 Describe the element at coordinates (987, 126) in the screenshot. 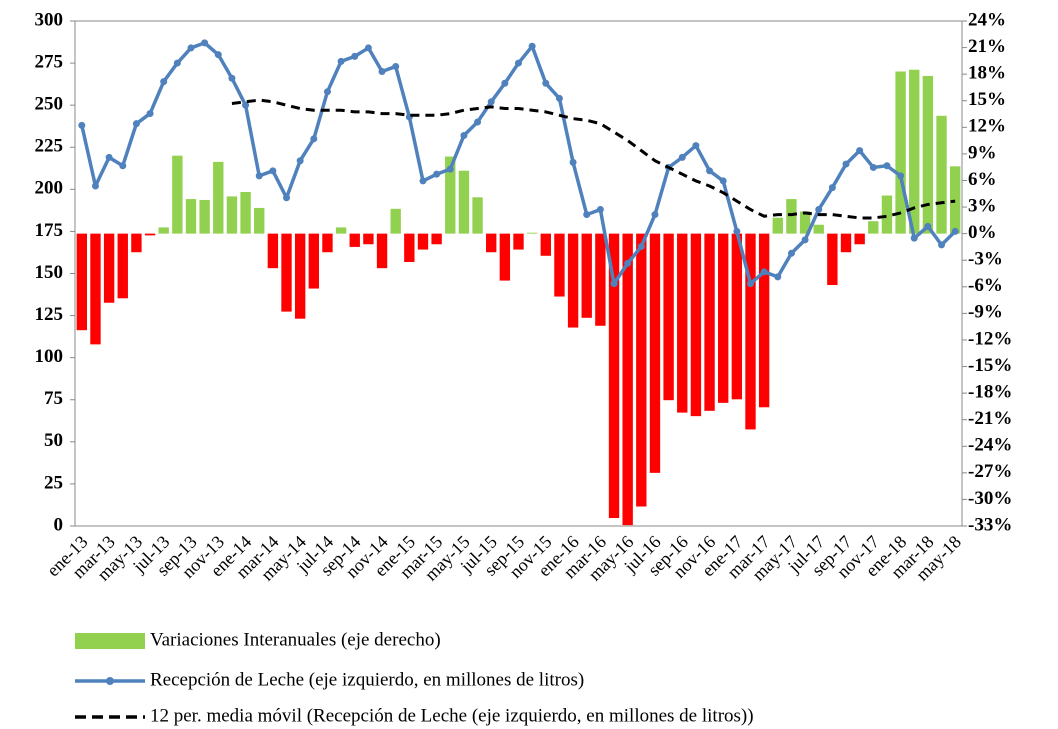

I see `y2-tick-label: 12%` at that location.